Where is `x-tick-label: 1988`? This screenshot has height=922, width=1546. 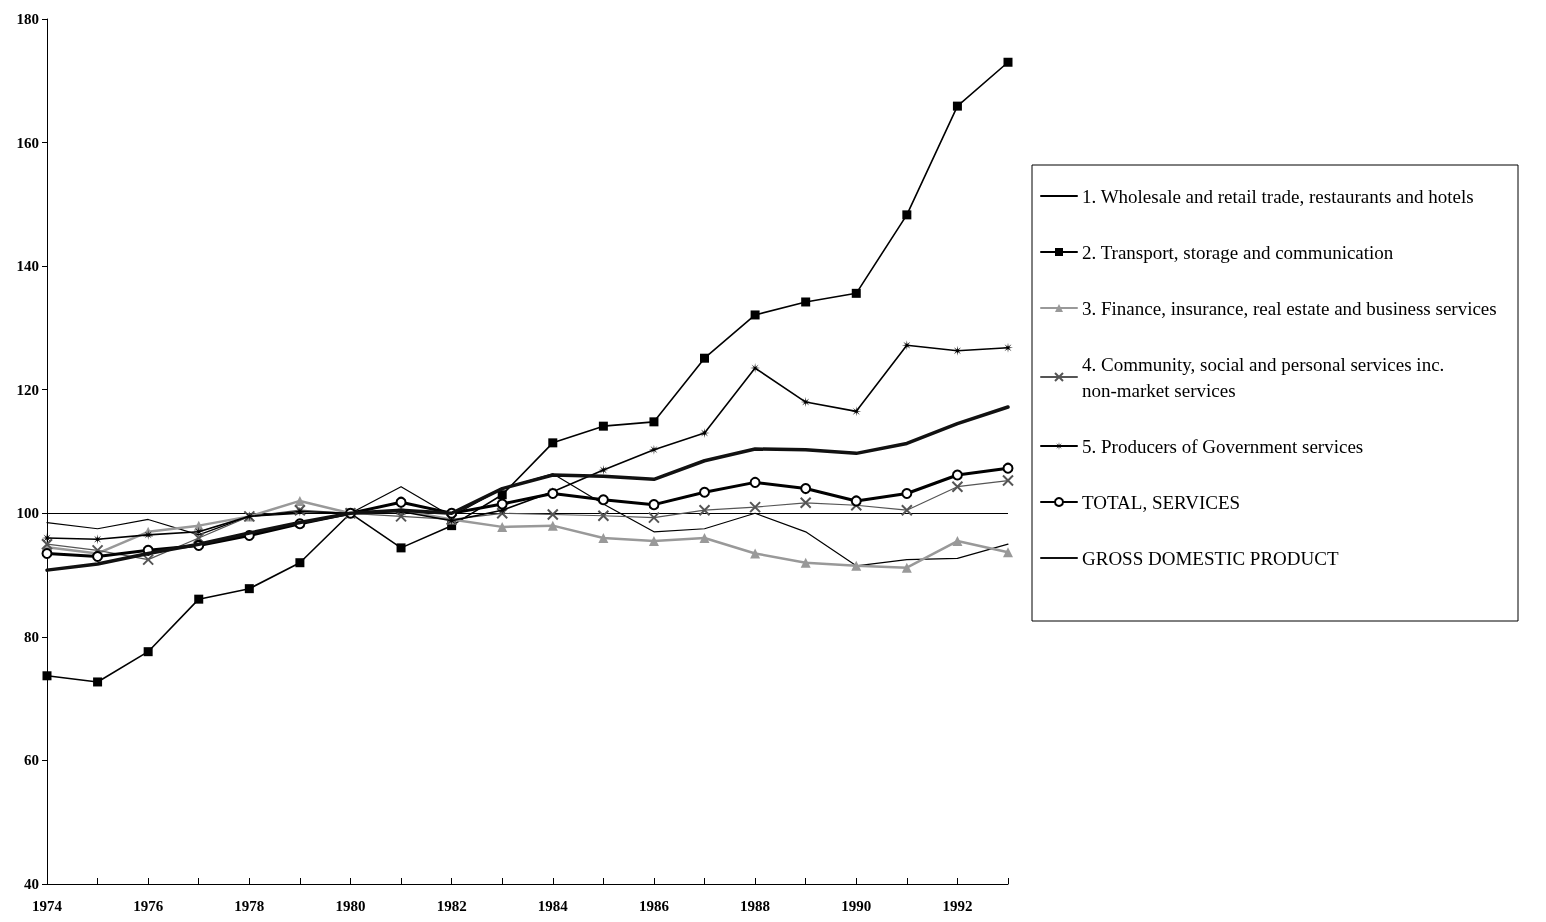
x-tick-label: 1988 is located at coordinates (755, 905).